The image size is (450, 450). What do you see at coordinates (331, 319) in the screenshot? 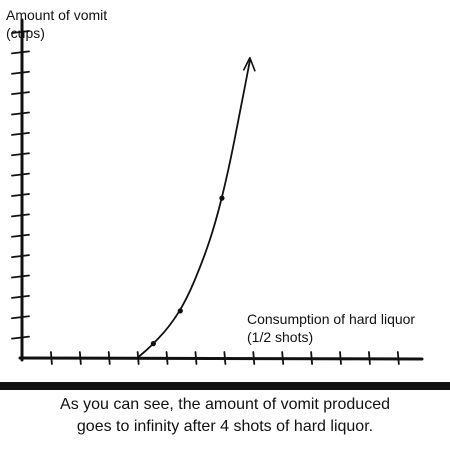
I see `x-axis-label-line-1: Consumption of hard liquor` at bounding box center [331, 319].